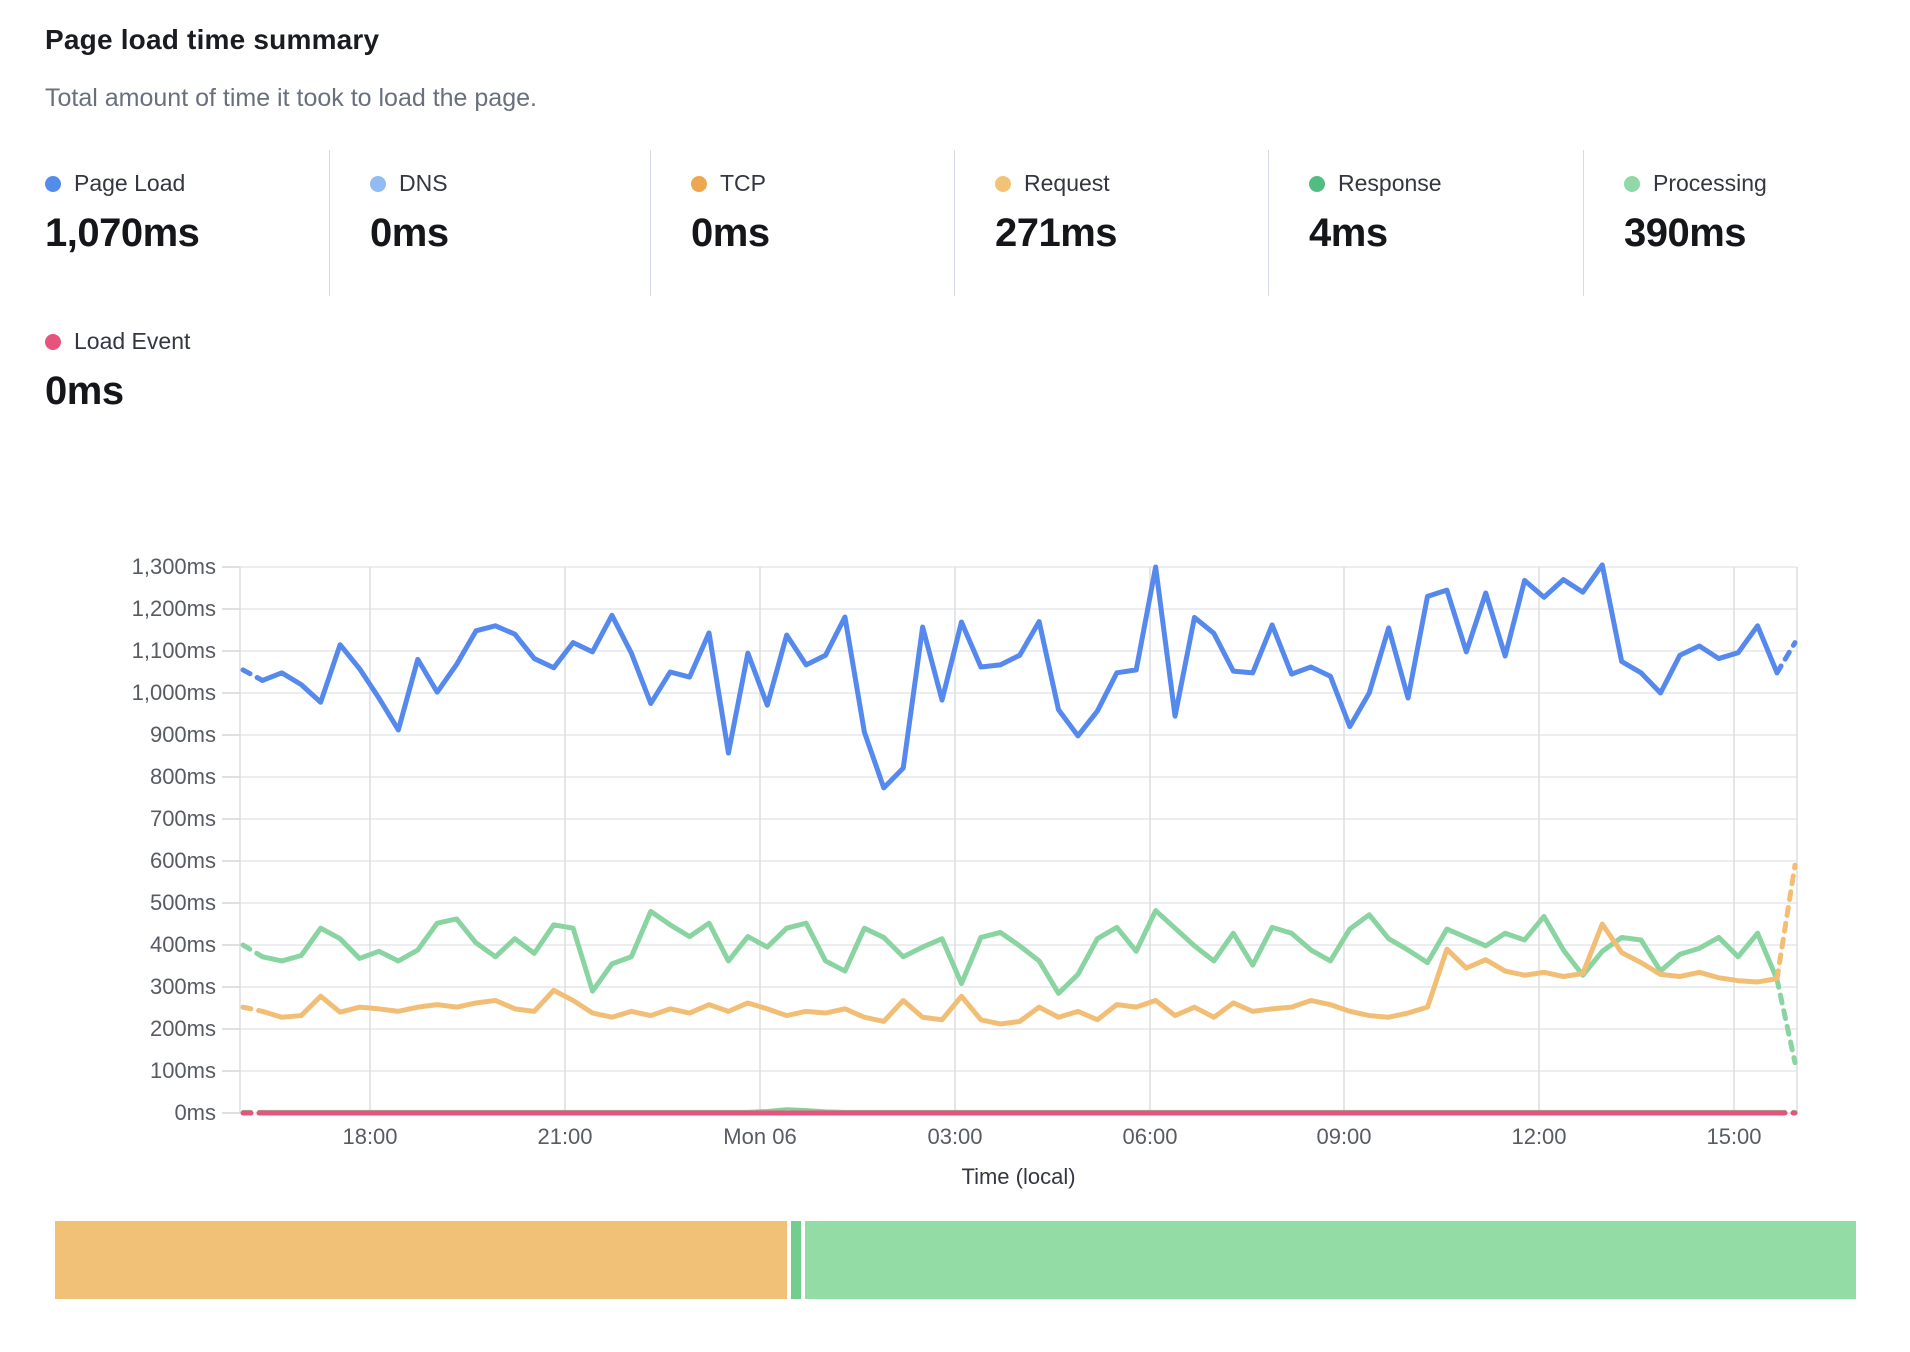 This screenshot has width=1910, height=1352. What do you see at coordinates (183, 776) in the screenshot?
I see `svg-text: 800ms` at bounding box center [183, 776].